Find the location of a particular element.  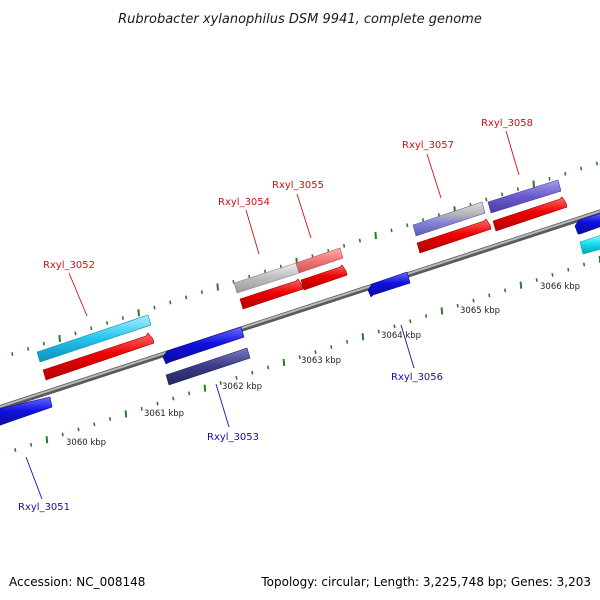

gene-red-e is located at coordinates (530, 214).